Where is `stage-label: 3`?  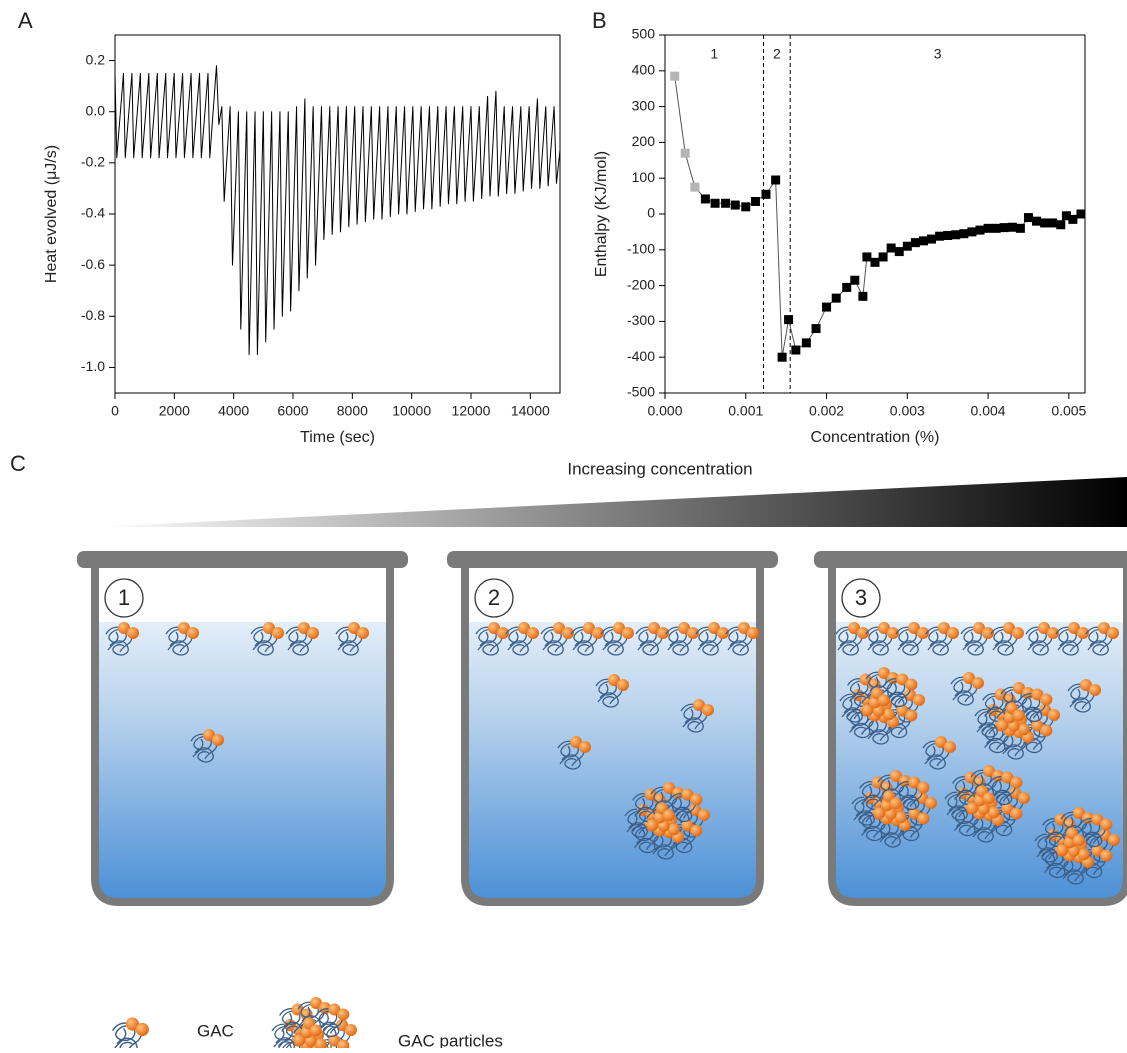
stage-label: 3 is located at coordinates (861, 597).